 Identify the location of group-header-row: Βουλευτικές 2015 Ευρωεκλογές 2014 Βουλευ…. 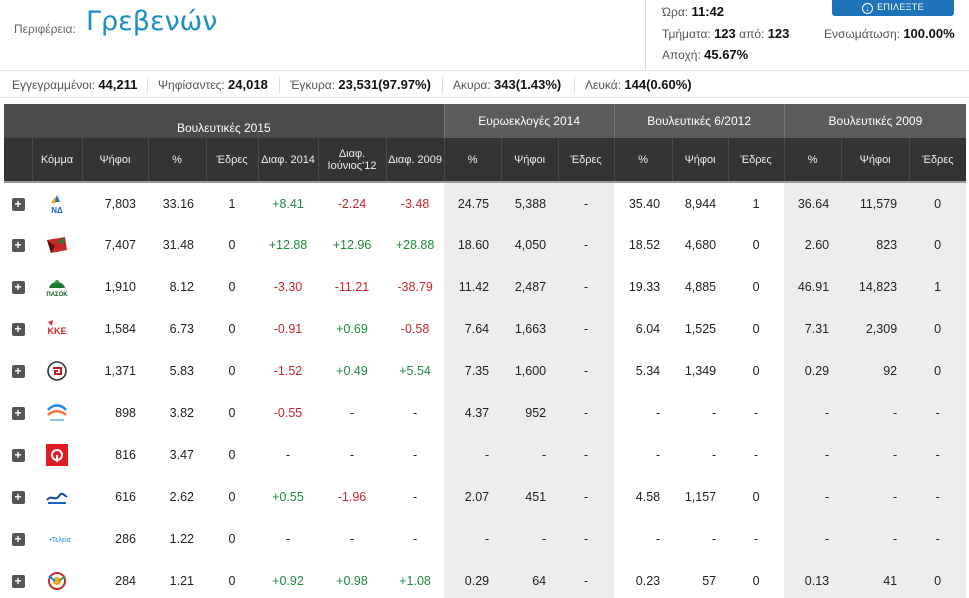
(485, 121).